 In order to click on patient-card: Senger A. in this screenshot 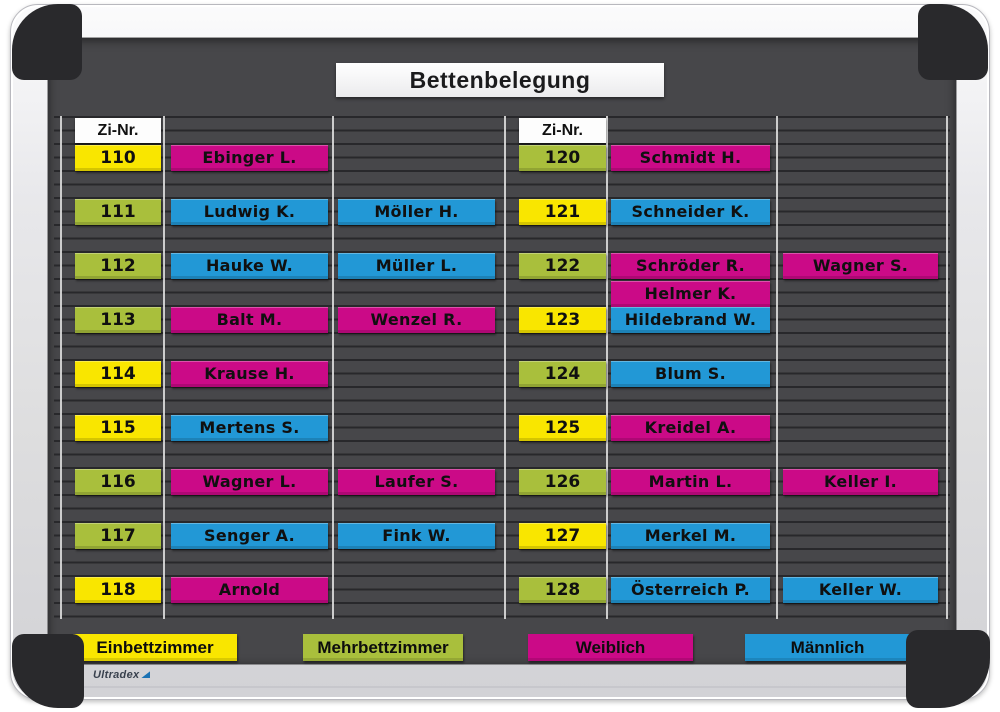, I will do `click(249, 536)`.